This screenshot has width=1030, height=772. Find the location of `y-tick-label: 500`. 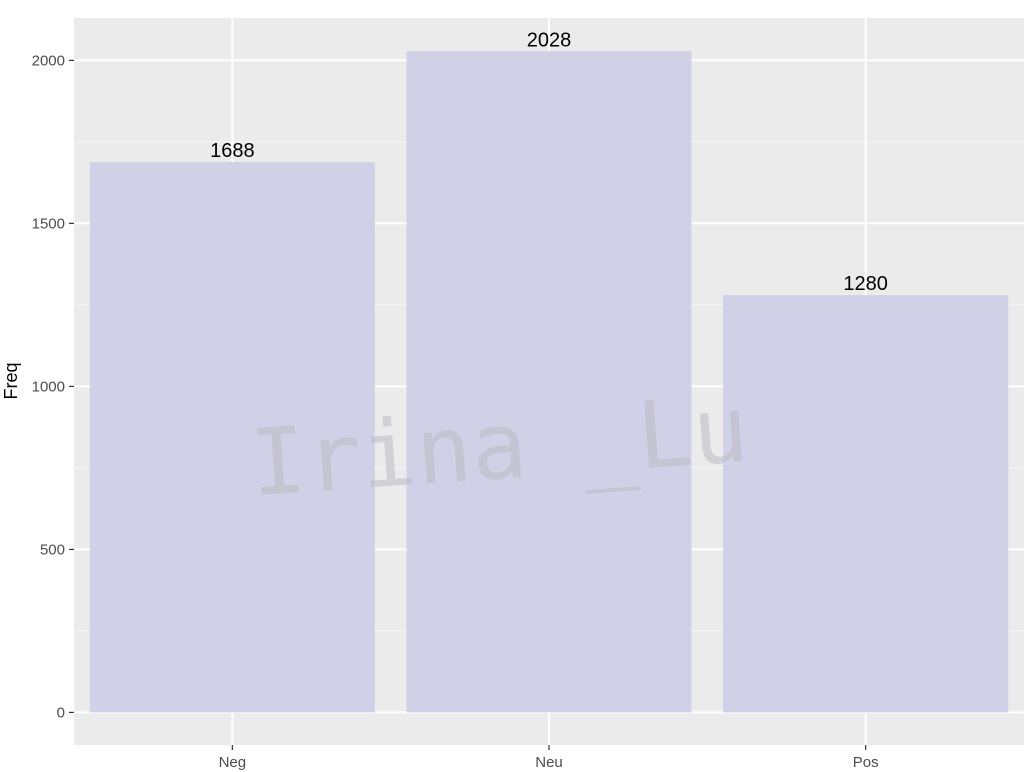

y-tick-label: 500 is located at coordinates (52, 549).